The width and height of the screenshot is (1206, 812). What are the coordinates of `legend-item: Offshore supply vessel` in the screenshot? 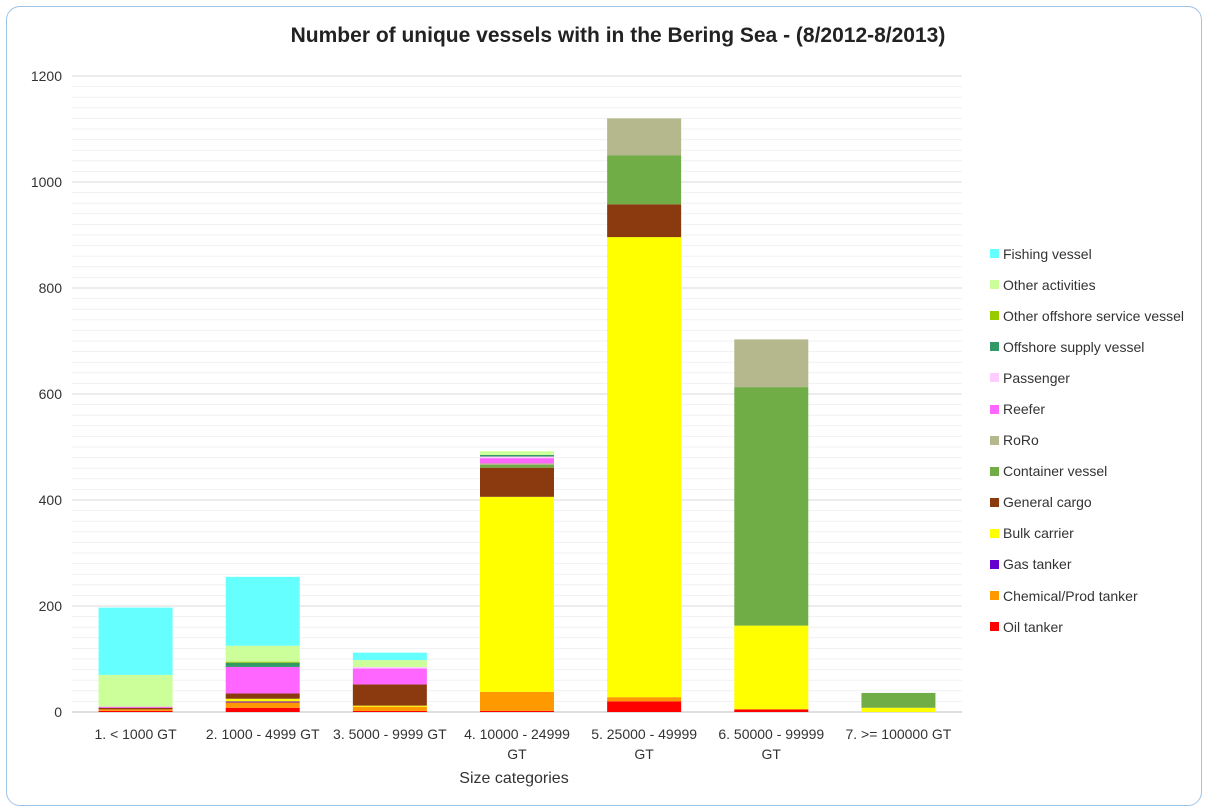 It's located at (1098, 346).